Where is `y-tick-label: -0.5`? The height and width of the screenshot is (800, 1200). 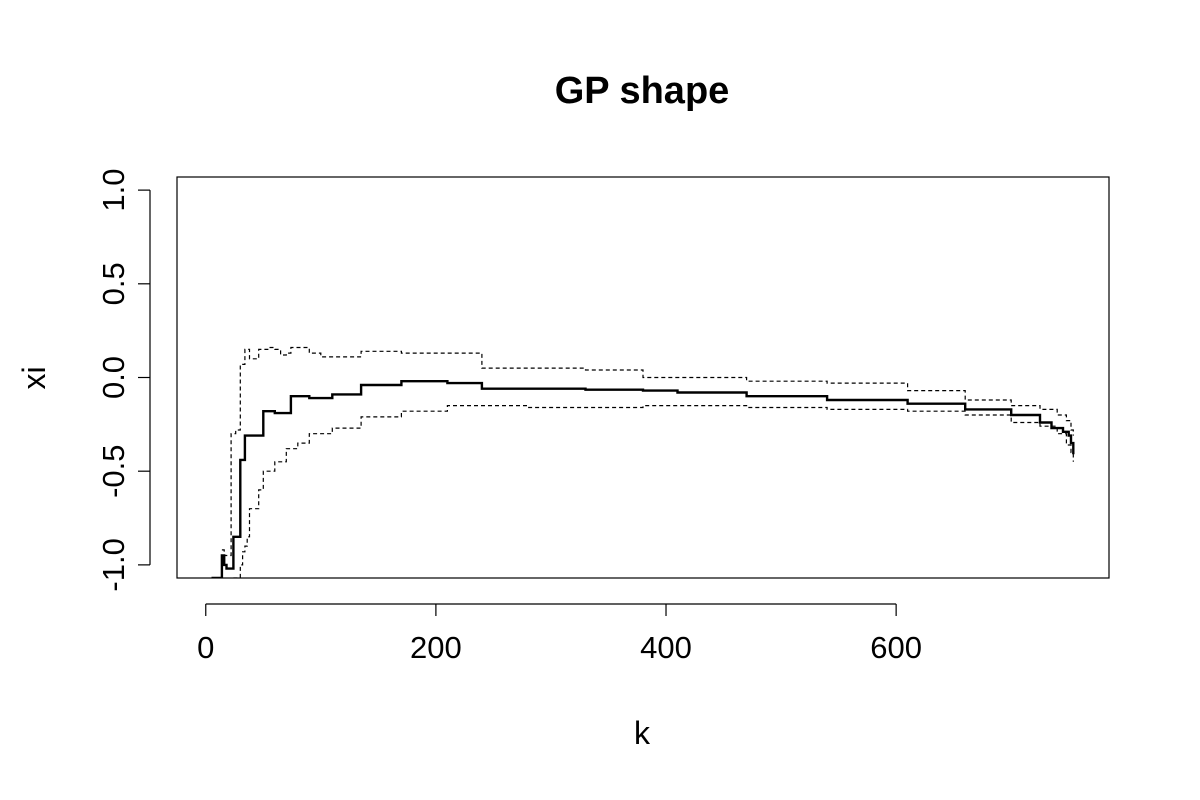
y-tick-label: -0.5 is located at coordinates (113, 470).